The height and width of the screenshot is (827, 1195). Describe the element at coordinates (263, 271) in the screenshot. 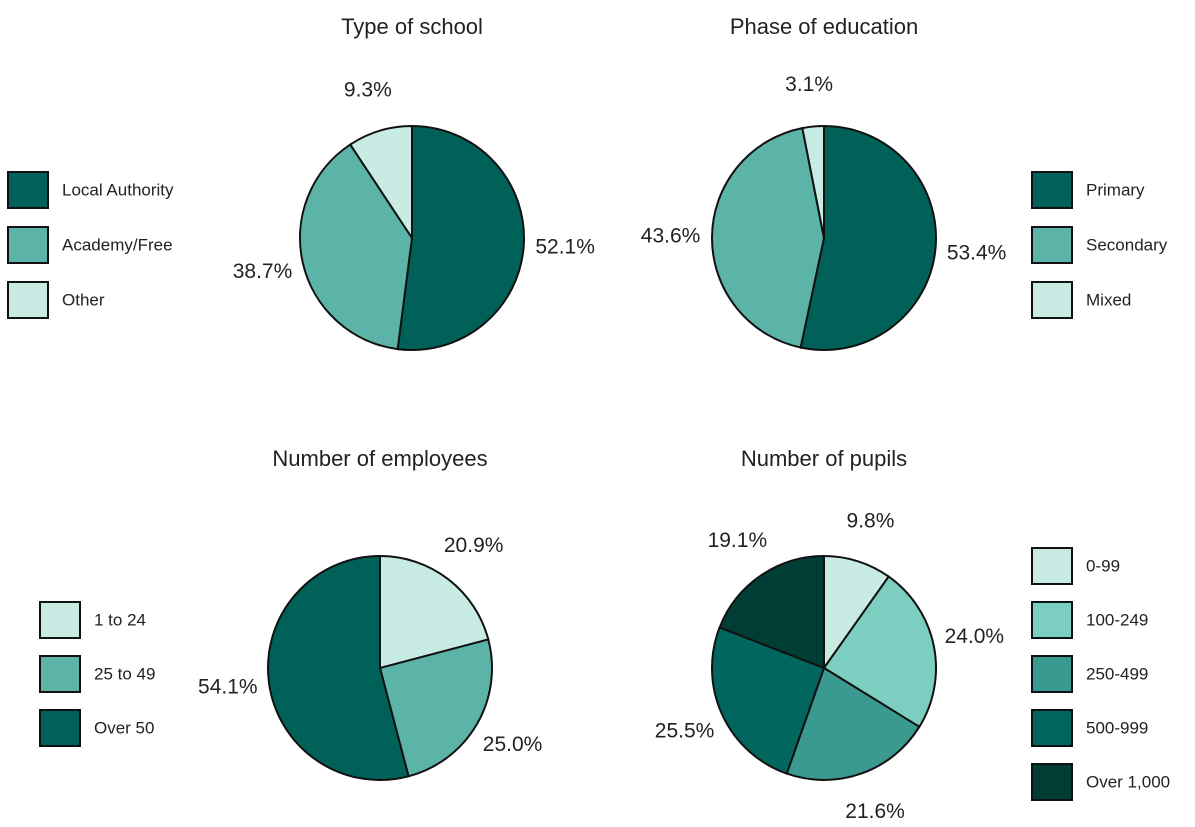

I see `data-label: 38.7%` at that location.